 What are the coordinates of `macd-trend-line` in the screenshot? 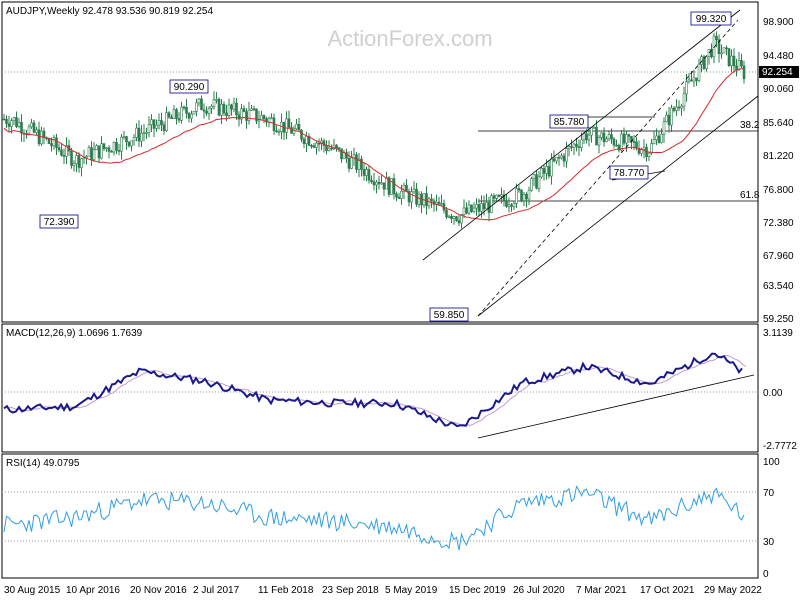 It's located at (616, 406).